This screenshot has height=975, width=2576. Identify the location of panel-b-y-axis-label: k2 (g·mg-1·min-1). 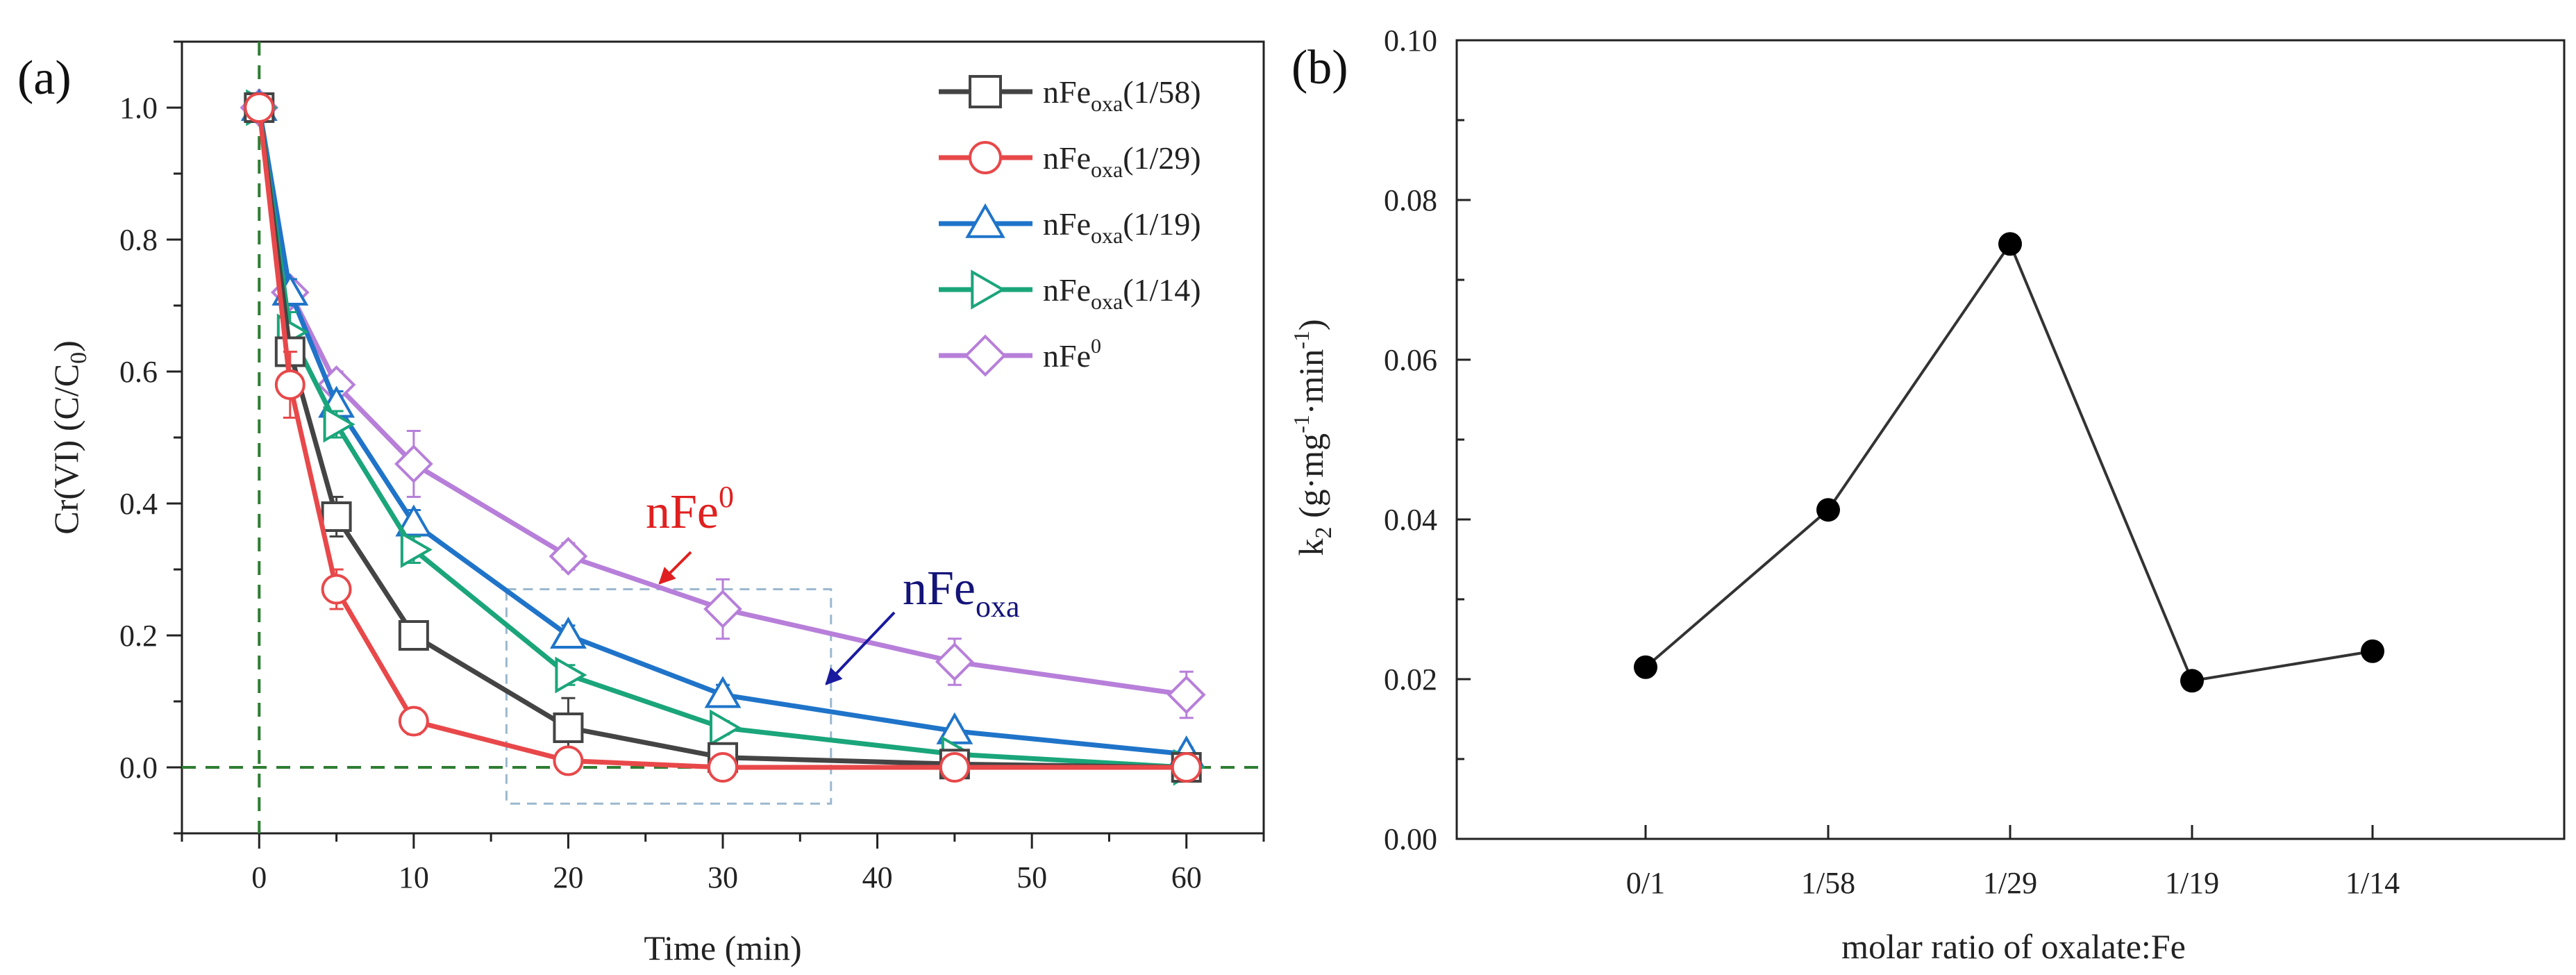
(1313, 437).